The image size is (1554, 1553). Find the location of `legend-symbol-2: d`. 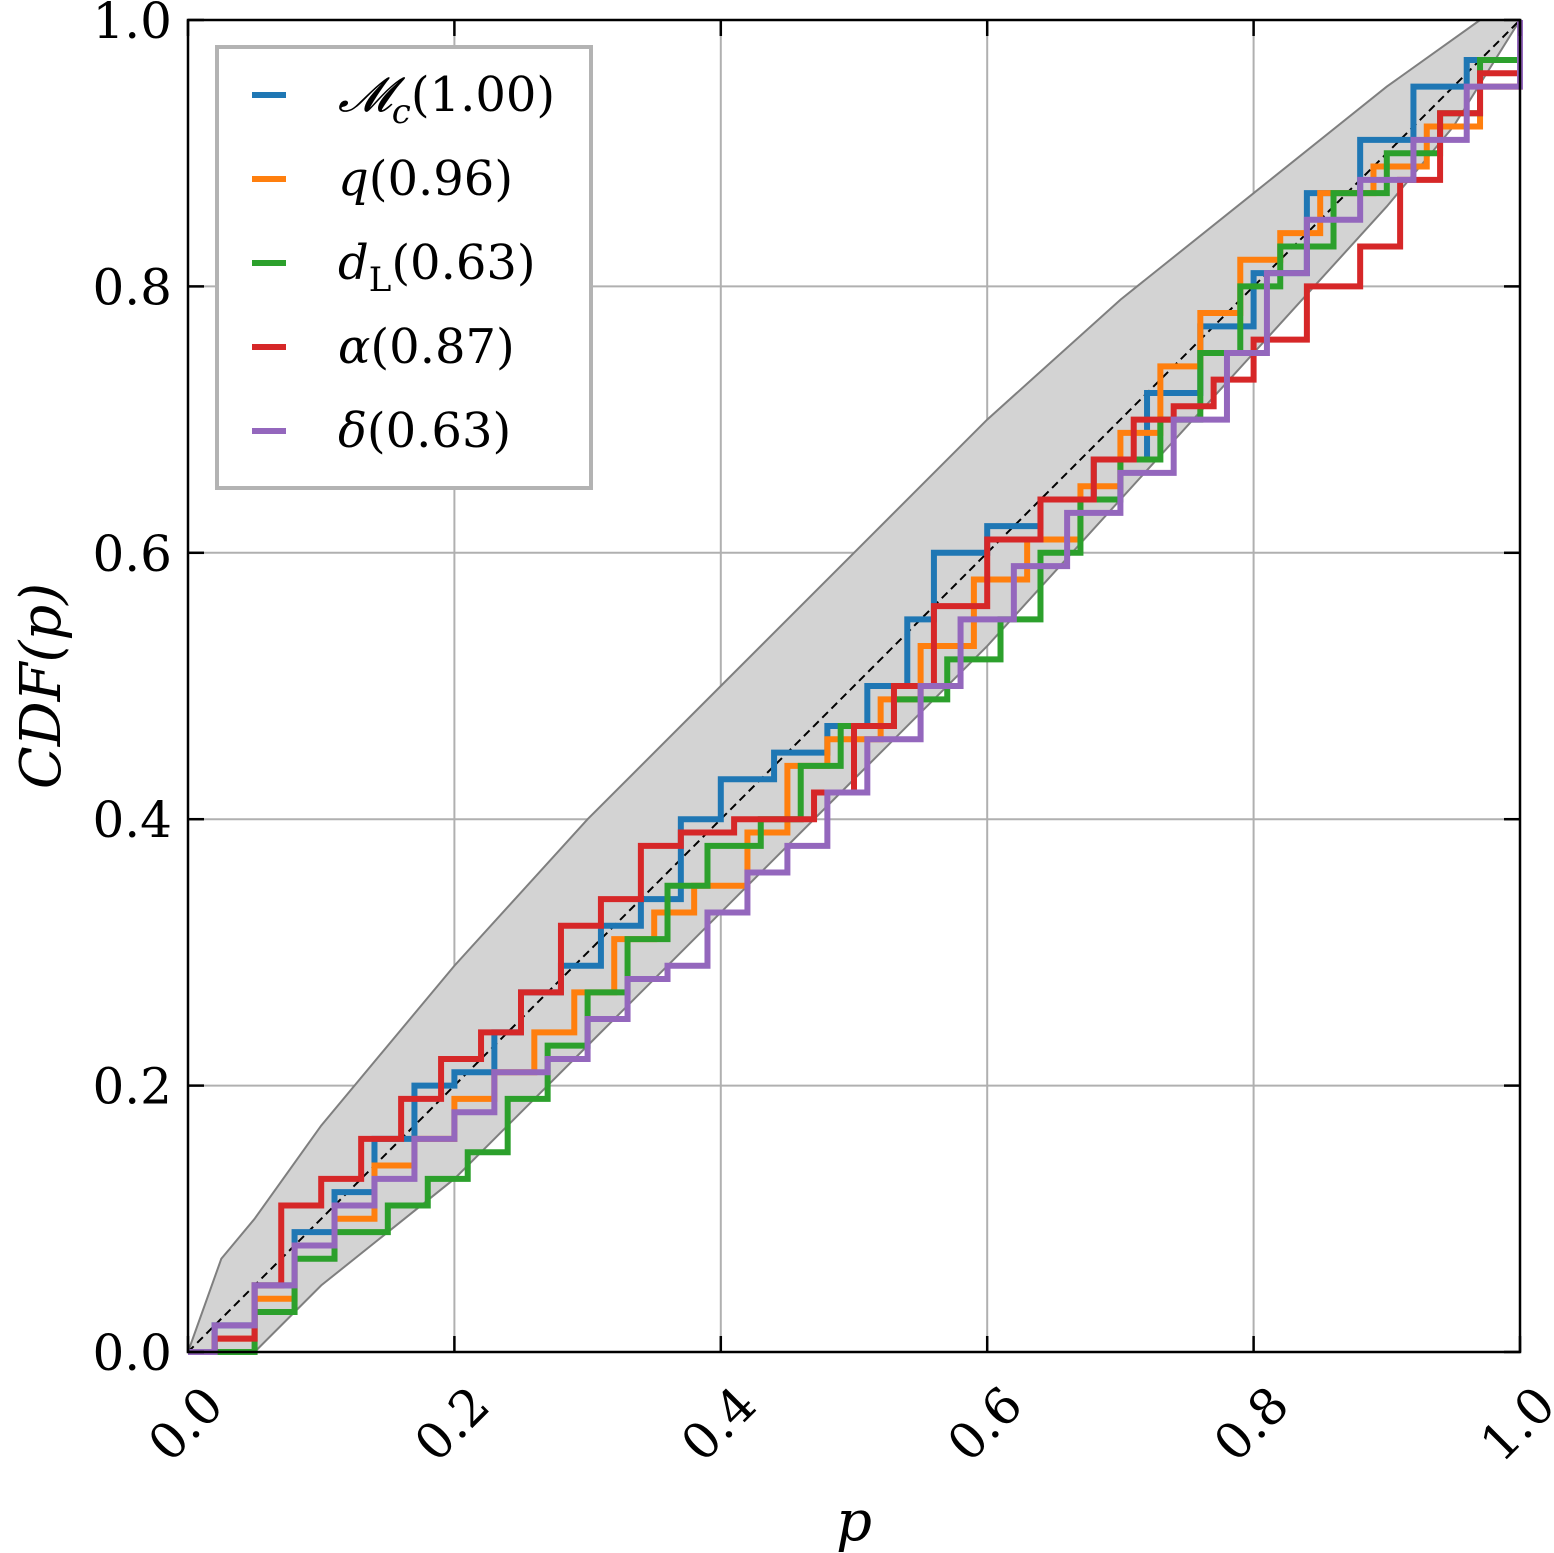

legend-symbol-2: d is located at coordinates (353, 263).